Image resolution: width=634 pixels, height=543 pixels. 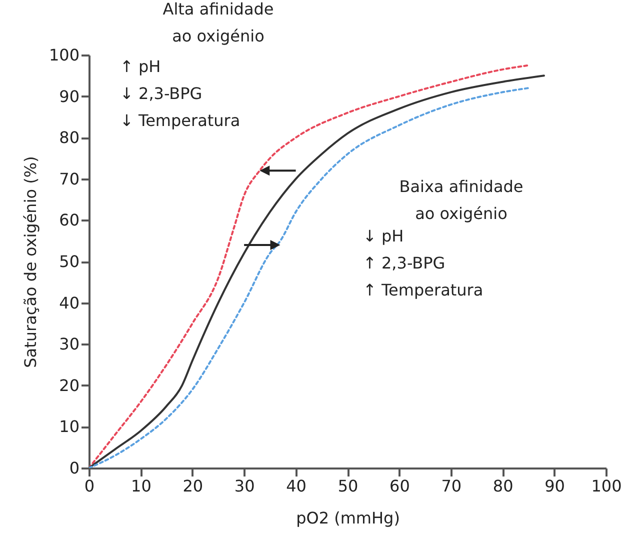 What do you see at coordinates (69, 138) in the screenshot?
I see `y-tick-label: 80` at bounding box center [69, 138].